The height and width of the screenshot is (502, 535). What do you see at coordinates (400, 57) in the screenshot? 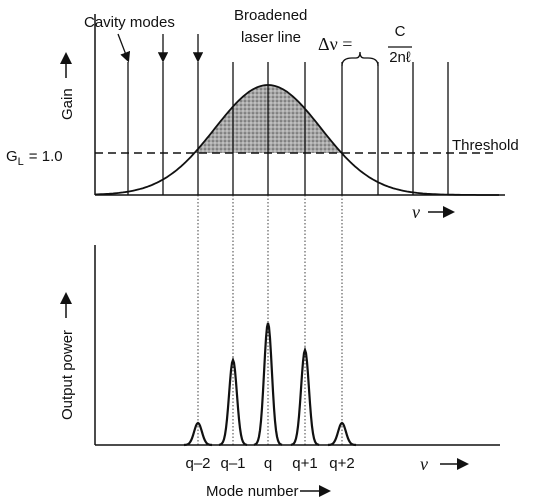
I see `label: 2nℓ` at bounding box center [400, 57].